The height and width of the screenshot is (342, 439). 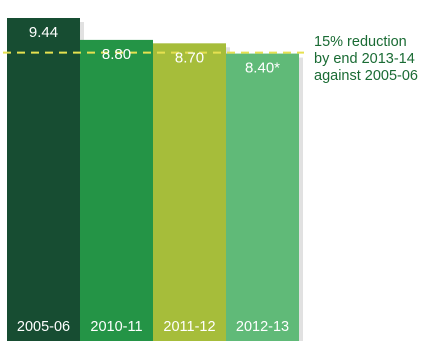 I want to click on category-labels-group: 2005-06 2010-11 2011-12 2012-13, so click(x=153, y=327).